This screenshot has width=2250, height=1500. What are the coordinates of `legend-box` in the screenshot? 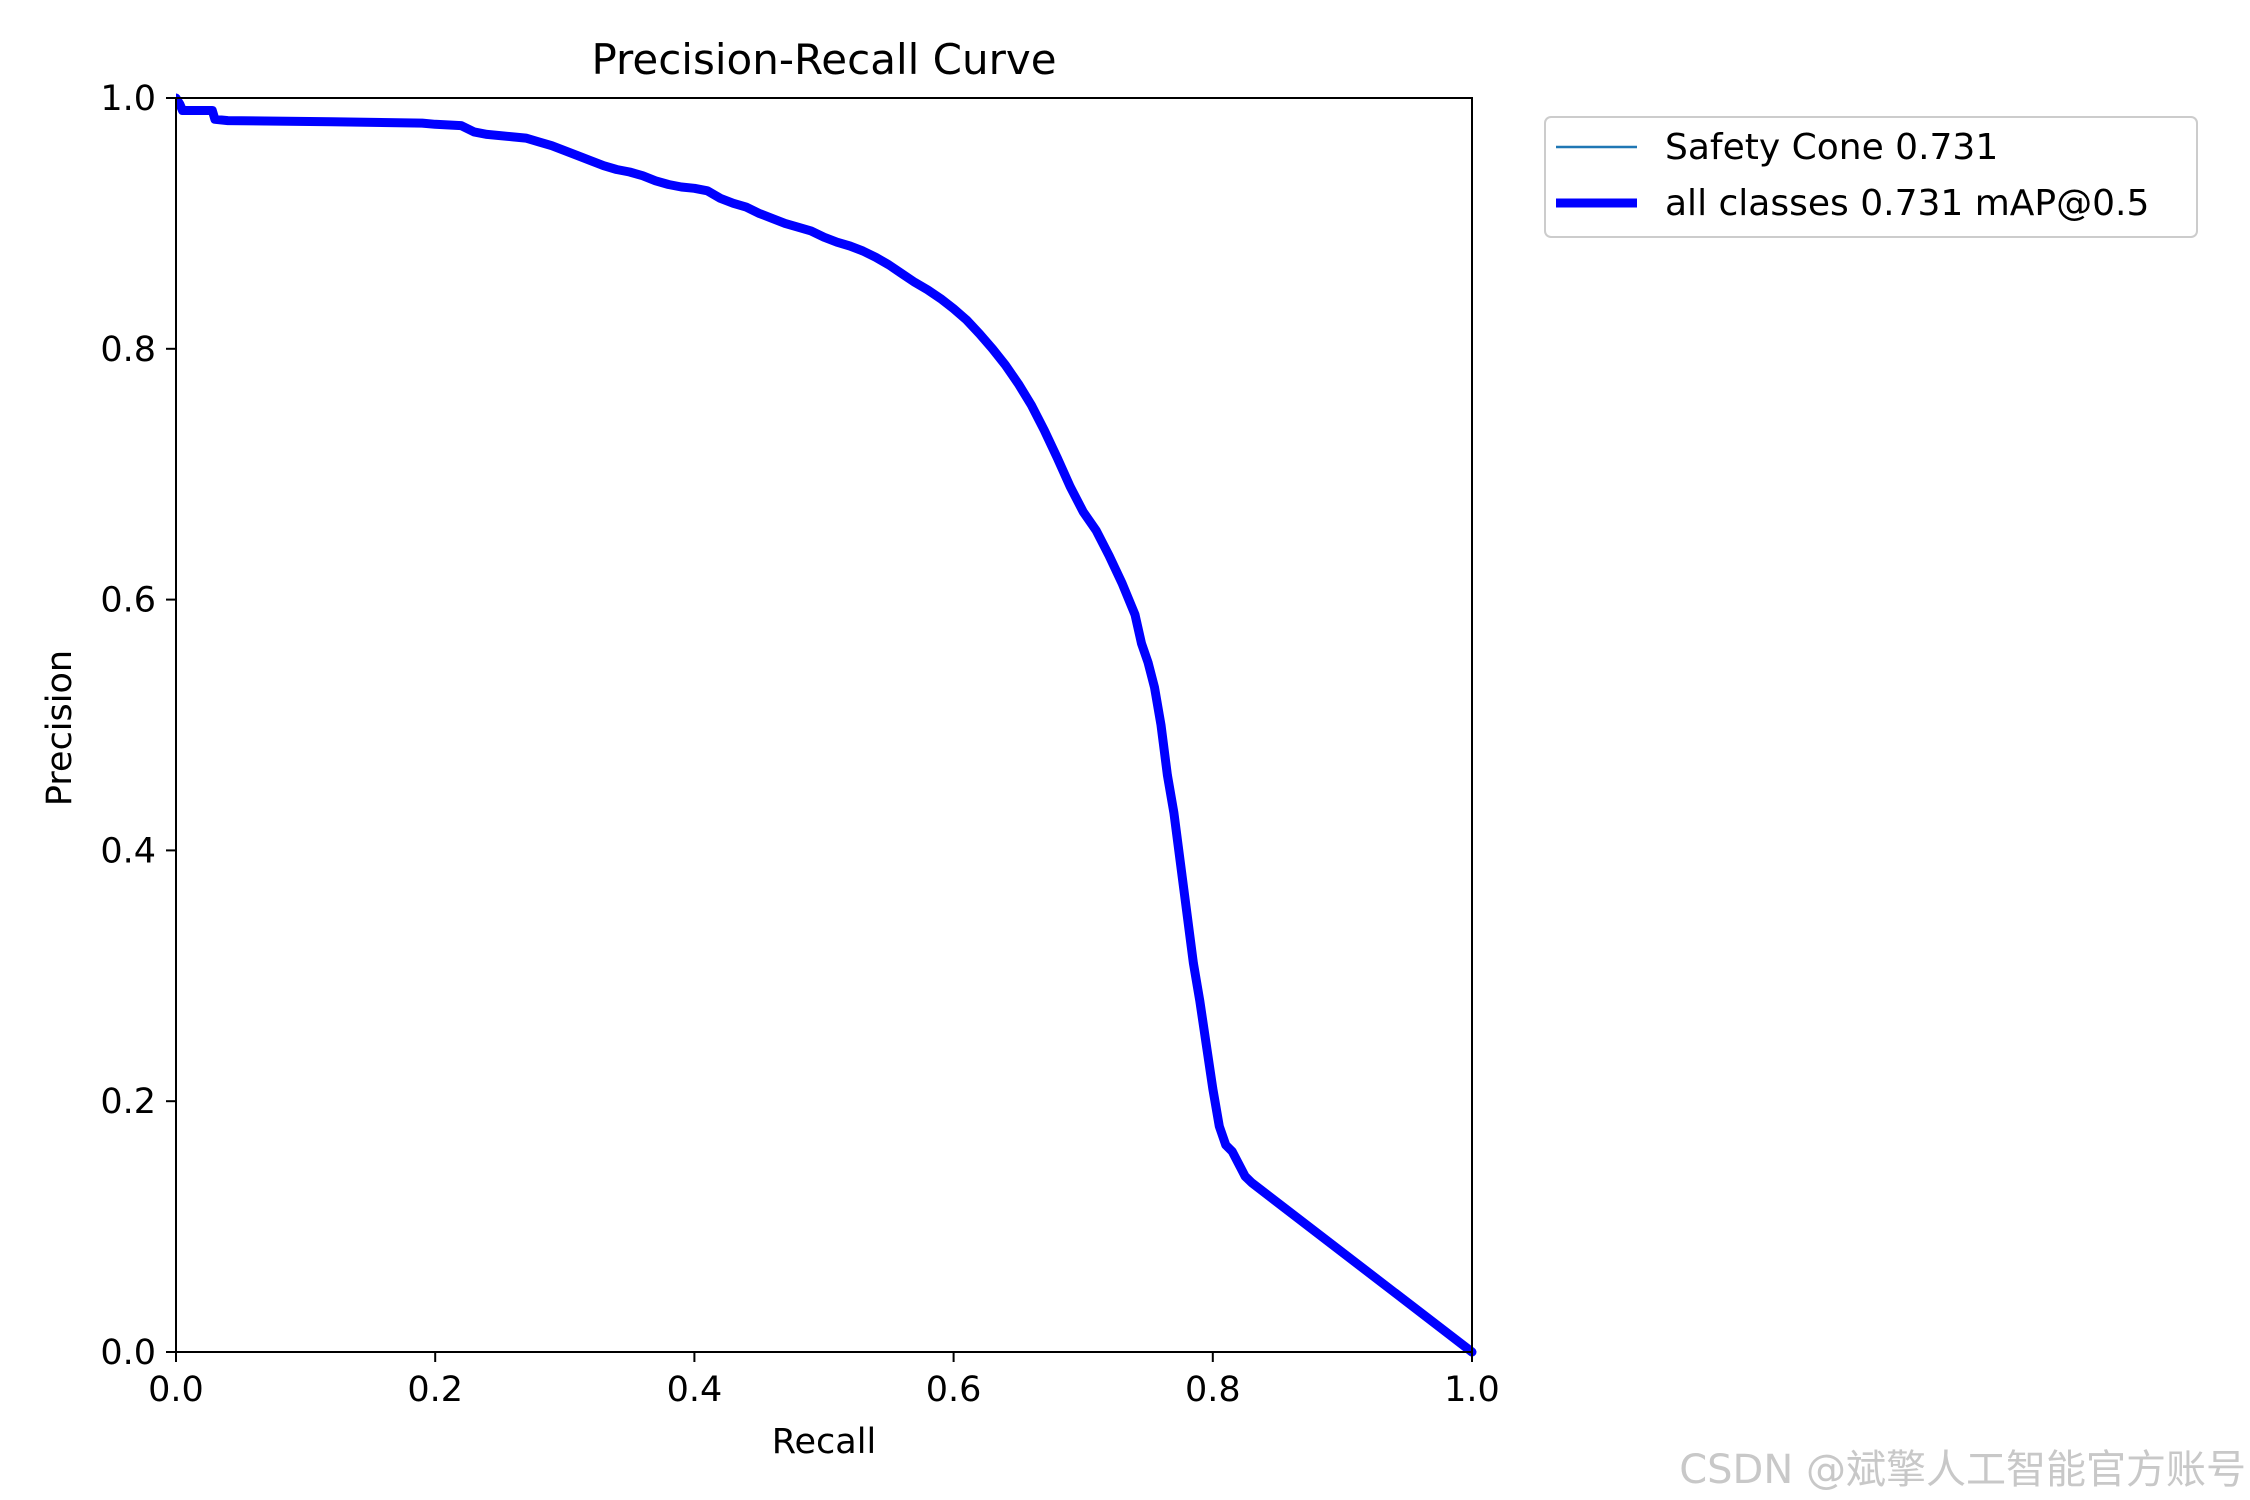 It's located at (1871, 177).